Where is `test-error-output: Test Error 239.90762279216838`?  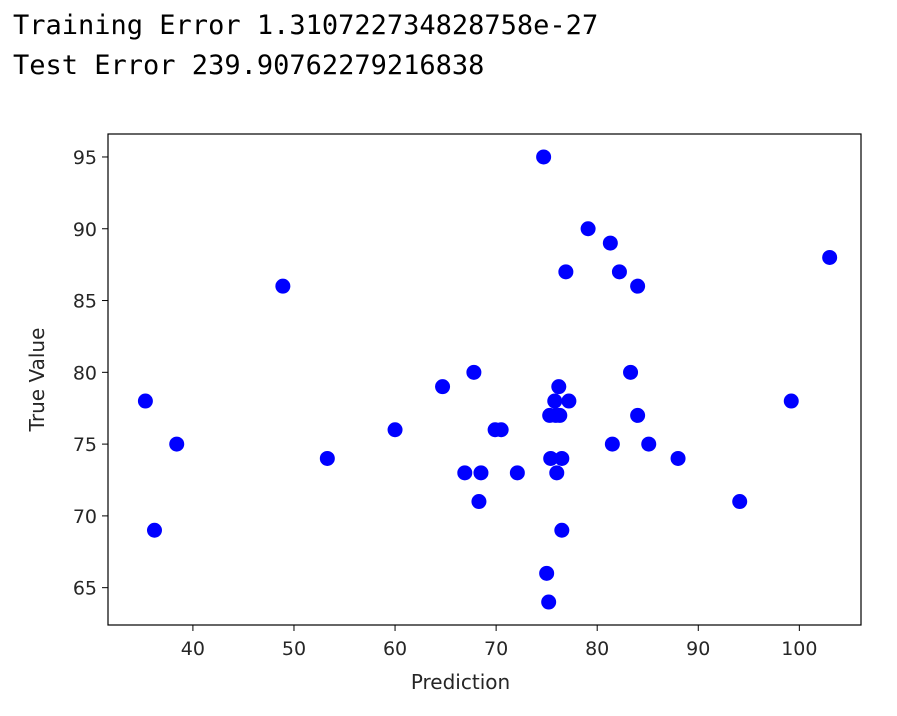 test-error-output: Test Error 239.90762279216838 is located at coordinates (249, 65).